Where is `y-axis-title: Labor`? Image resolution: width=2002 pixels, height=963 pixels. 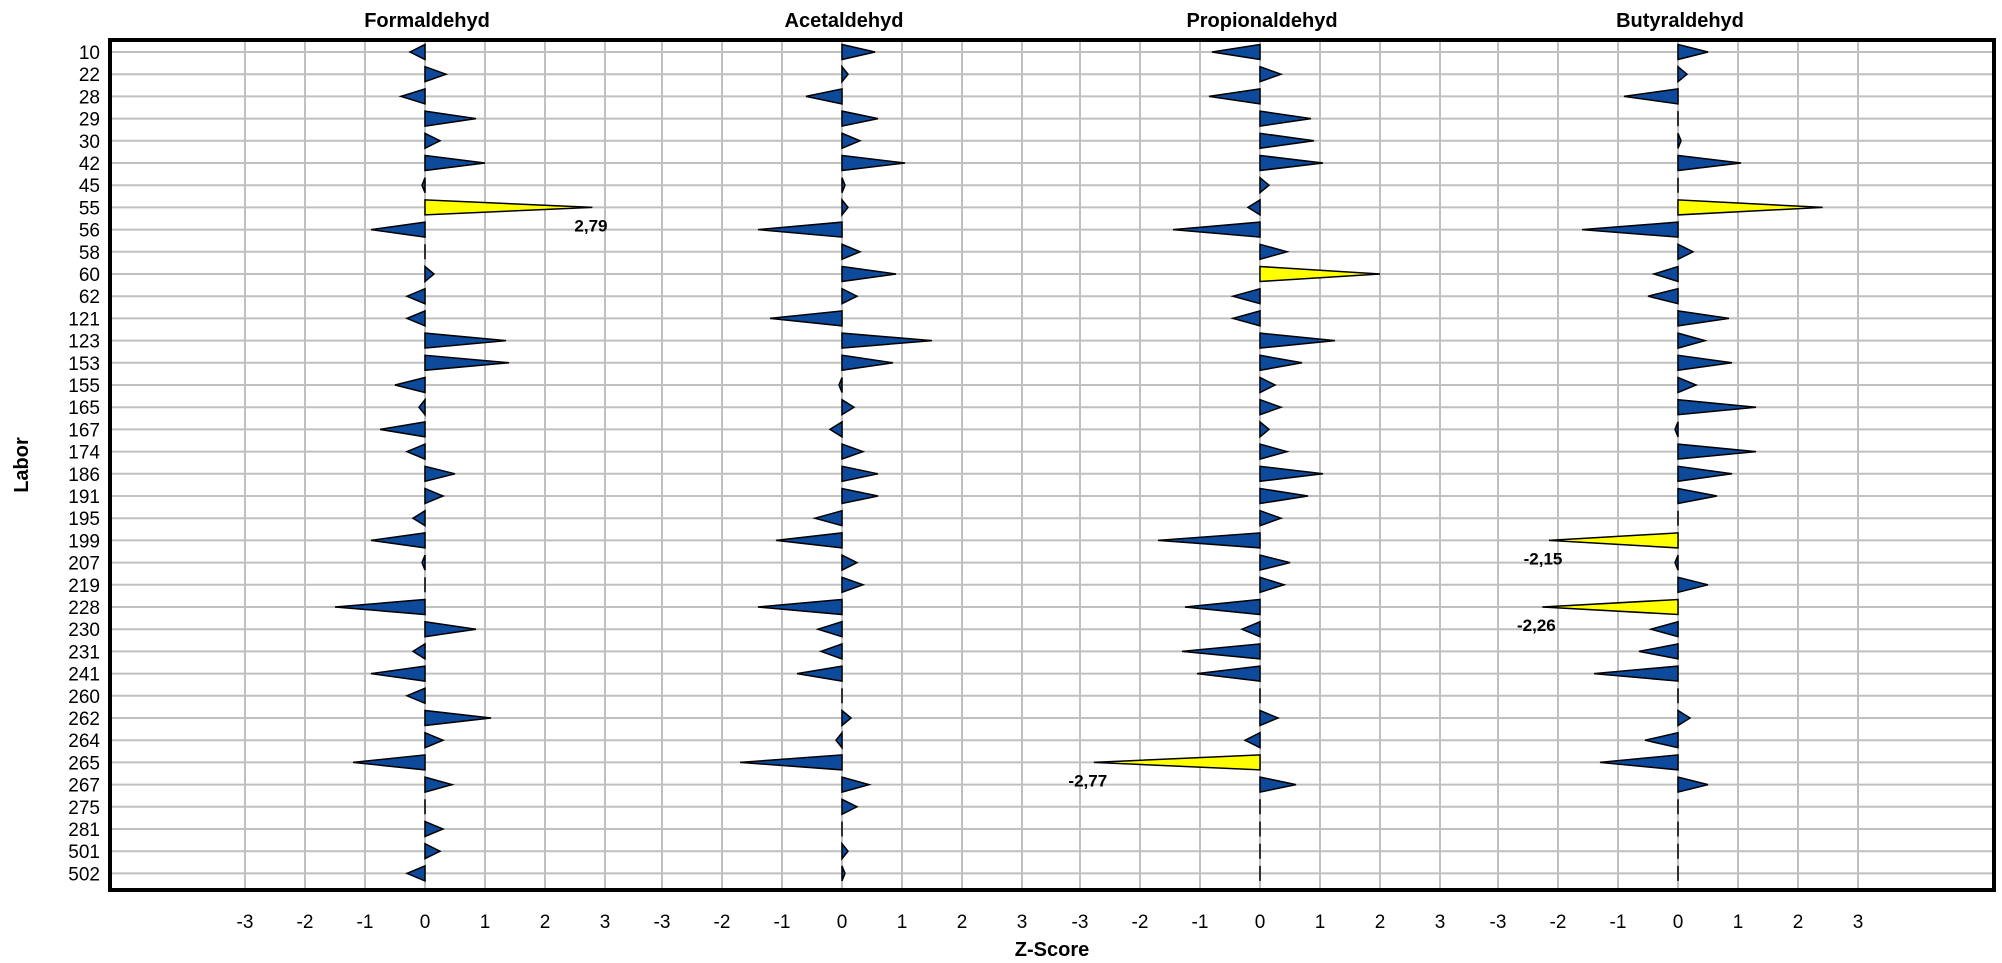 y-axis-title: Labor is located at coordinates (22, 465).